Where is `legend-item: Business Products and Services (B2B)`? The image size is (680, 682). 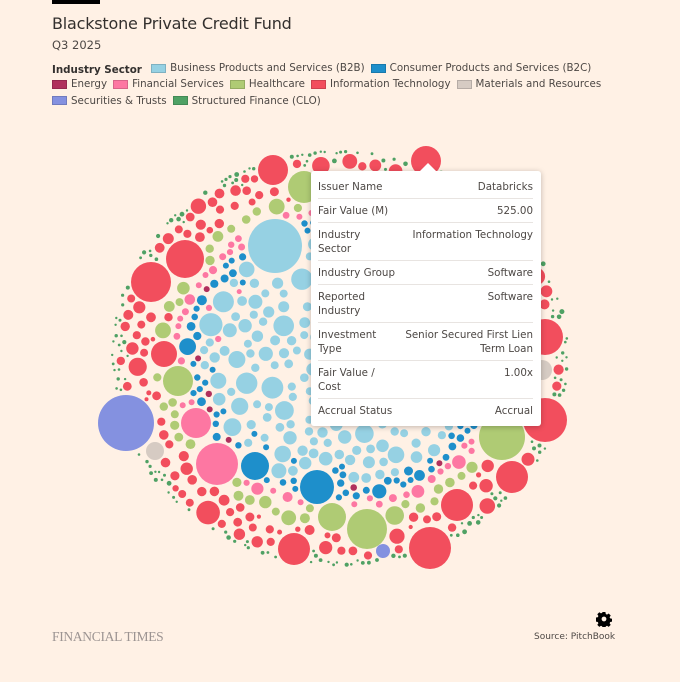 legend-item: Business Products and Services (B2B) is located at coordinates (258, 68).